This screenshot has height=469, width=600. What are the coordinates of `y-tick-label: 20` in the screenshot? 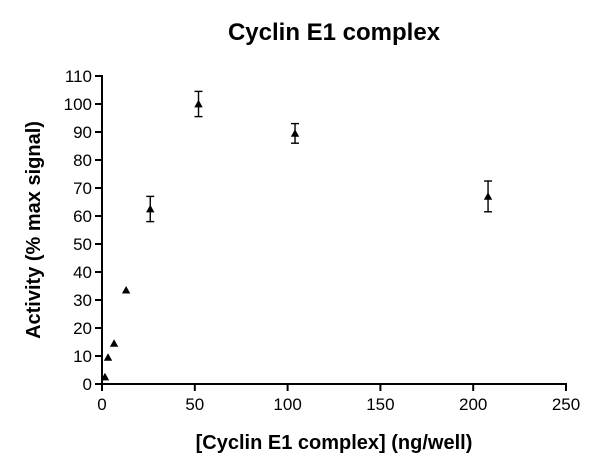 It's located at (82, 328).